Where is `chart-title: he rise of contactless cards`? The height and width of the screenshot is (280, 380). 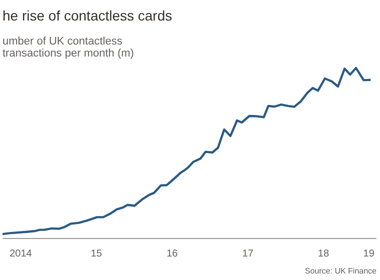
chart-title: he rise of contactless cards is located at coordinates (87, 16).